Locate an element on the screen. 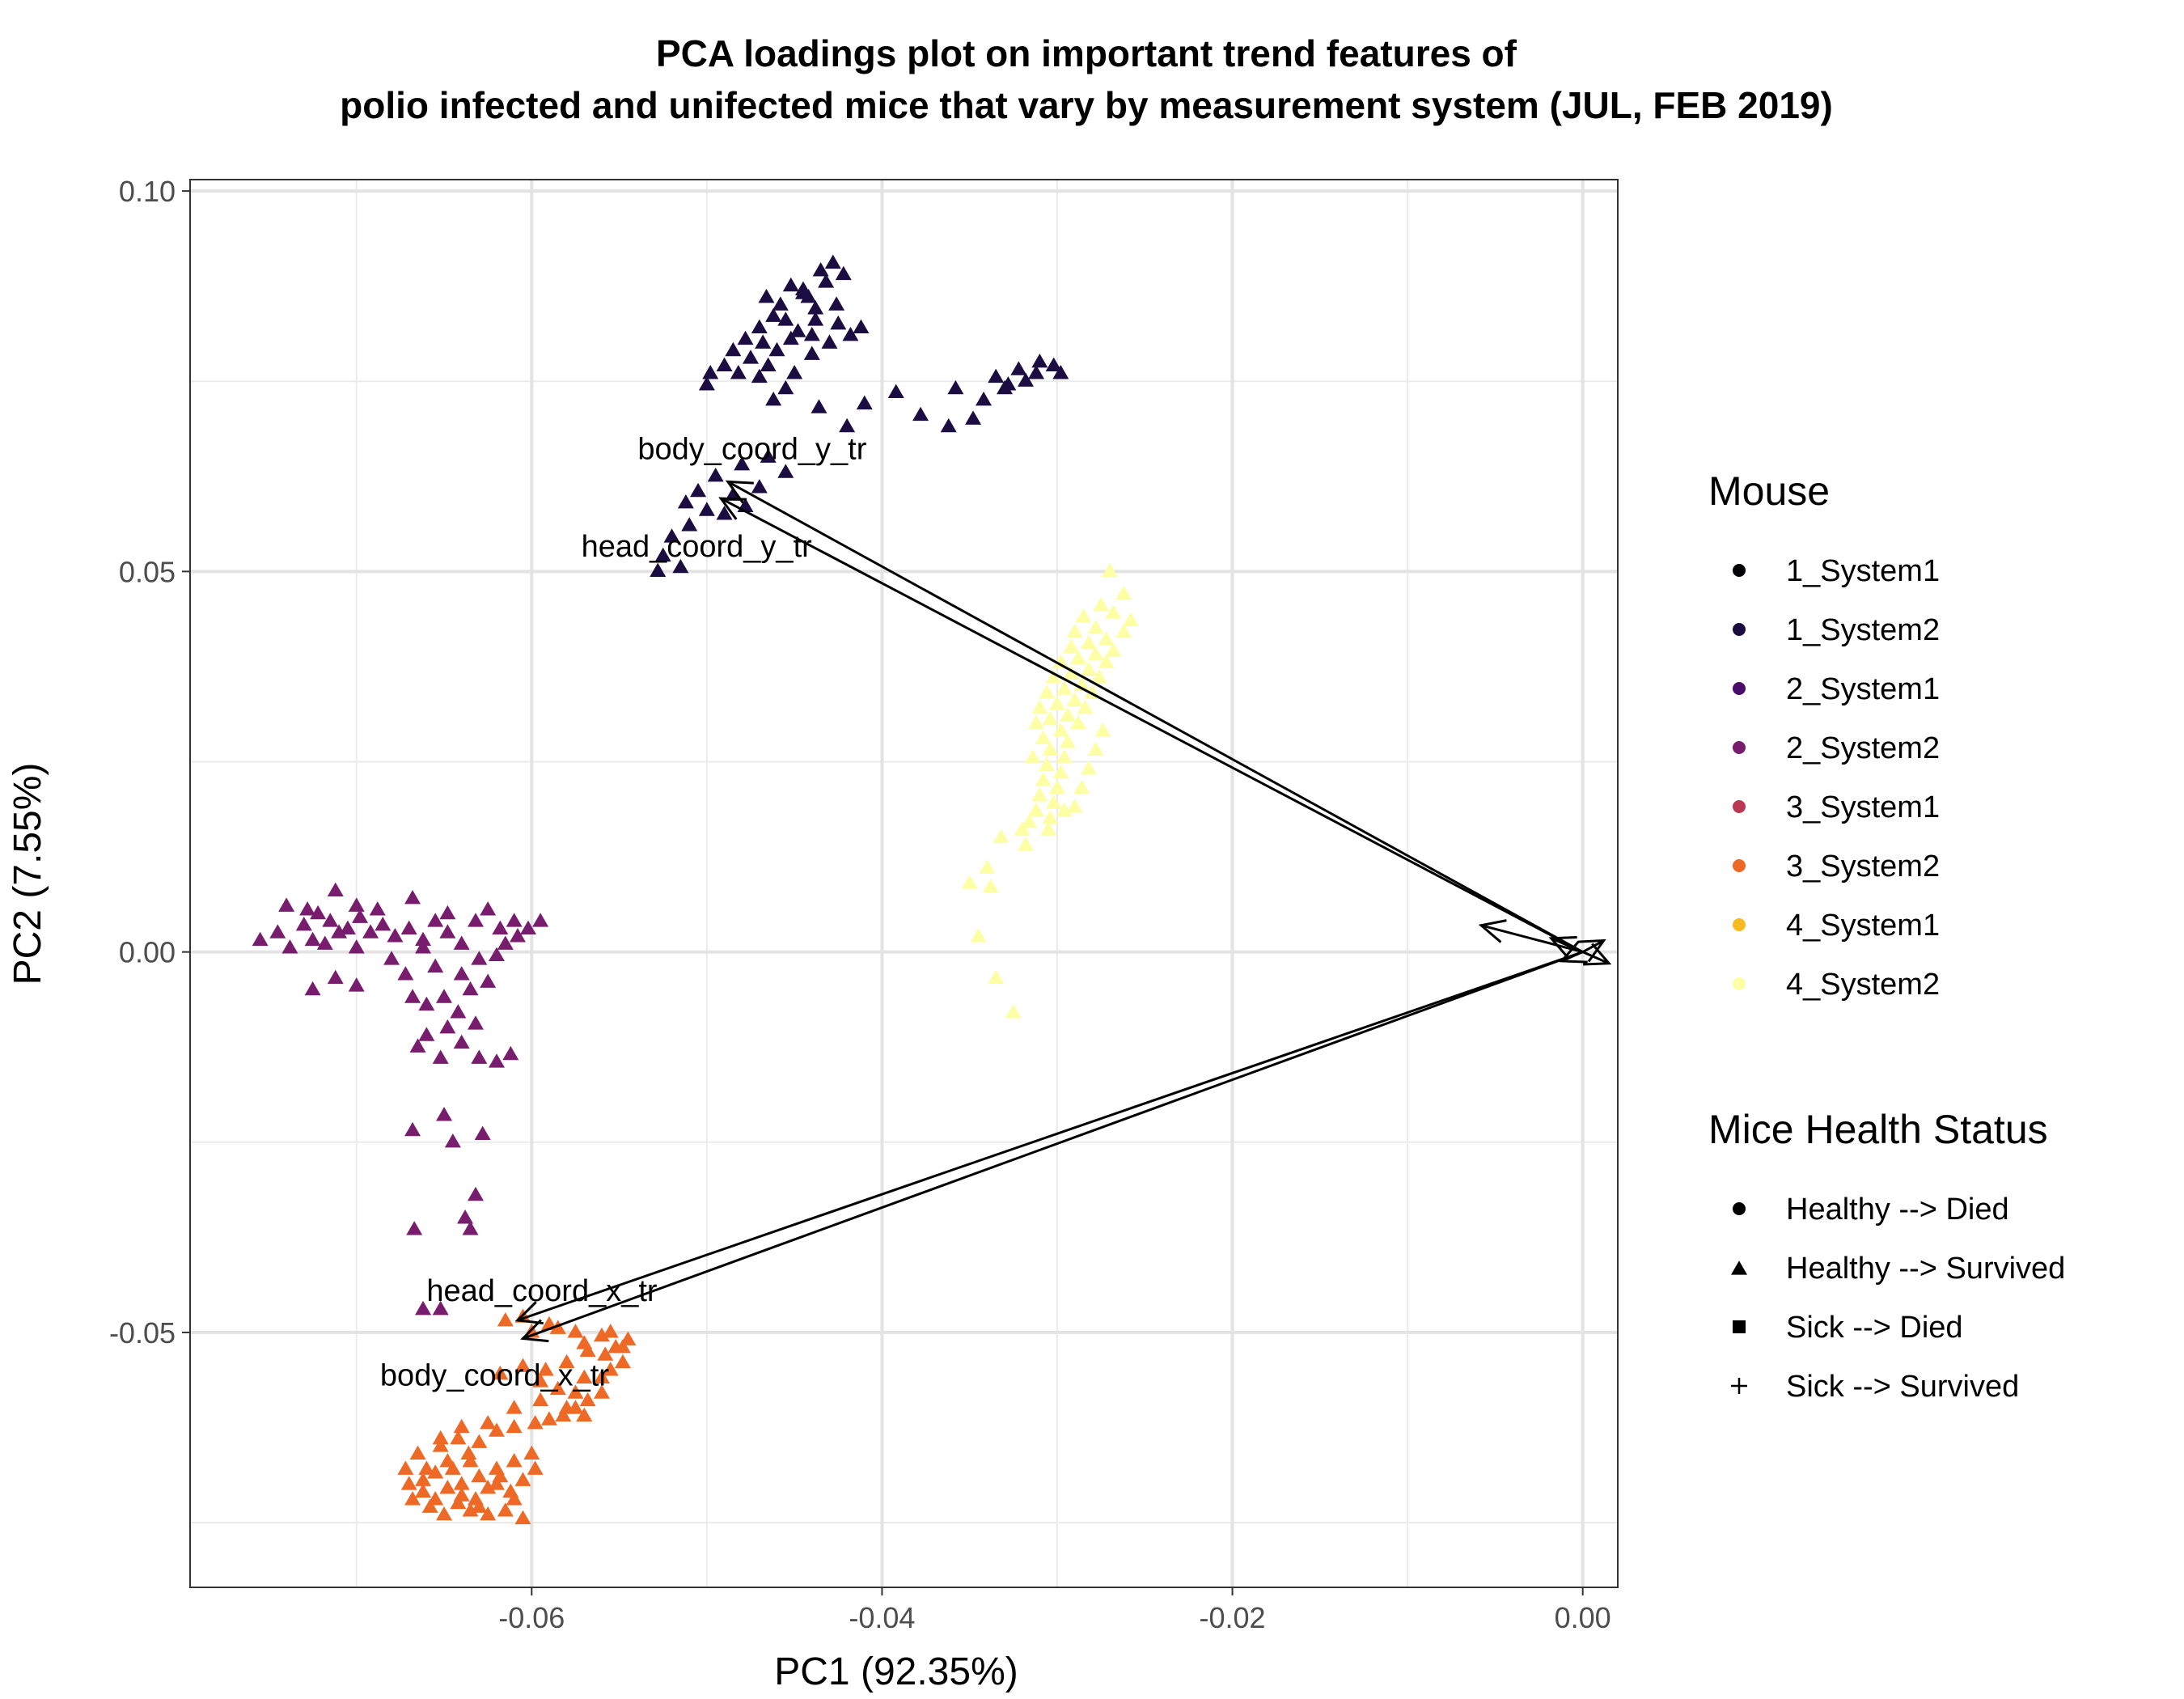 Image resolution: width=2184 pixels, height=1699 pixels. legend-key-triangle is located at coordinates (1739, 1267).